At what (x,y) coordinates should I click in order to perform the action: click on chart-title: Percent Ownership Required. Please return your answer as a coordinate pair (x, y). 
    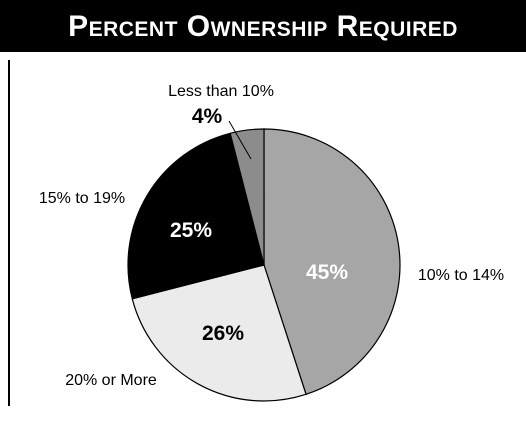
    Looking at the image, I should click on (263, 26).